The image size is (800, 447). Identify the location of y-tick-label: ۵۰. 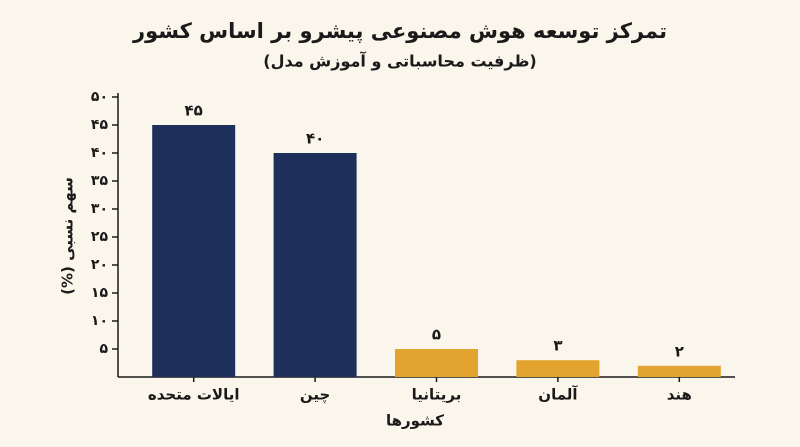
(99, 97).